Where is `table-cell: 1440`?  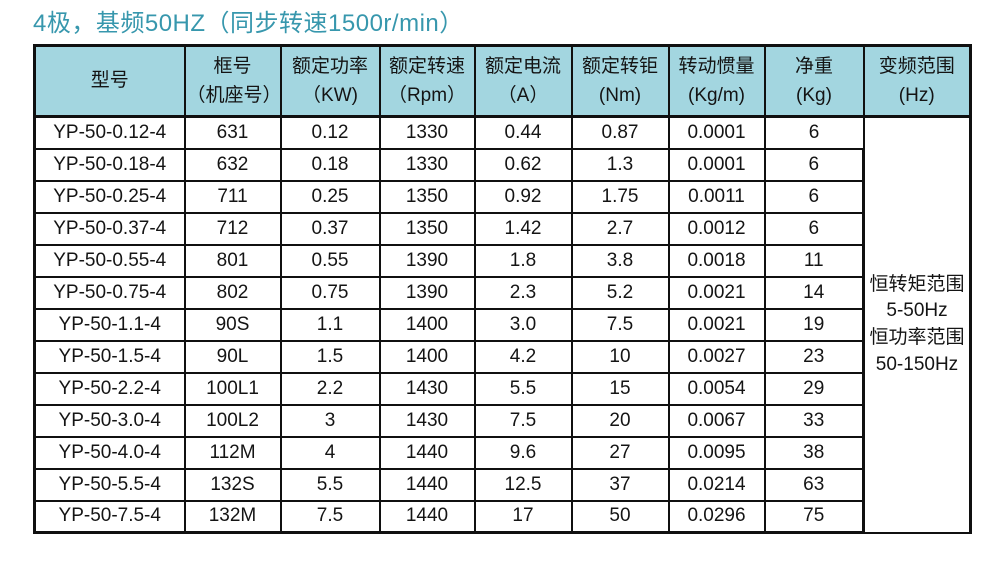 table-cell: 1440 is located at coordinates (427, 484).